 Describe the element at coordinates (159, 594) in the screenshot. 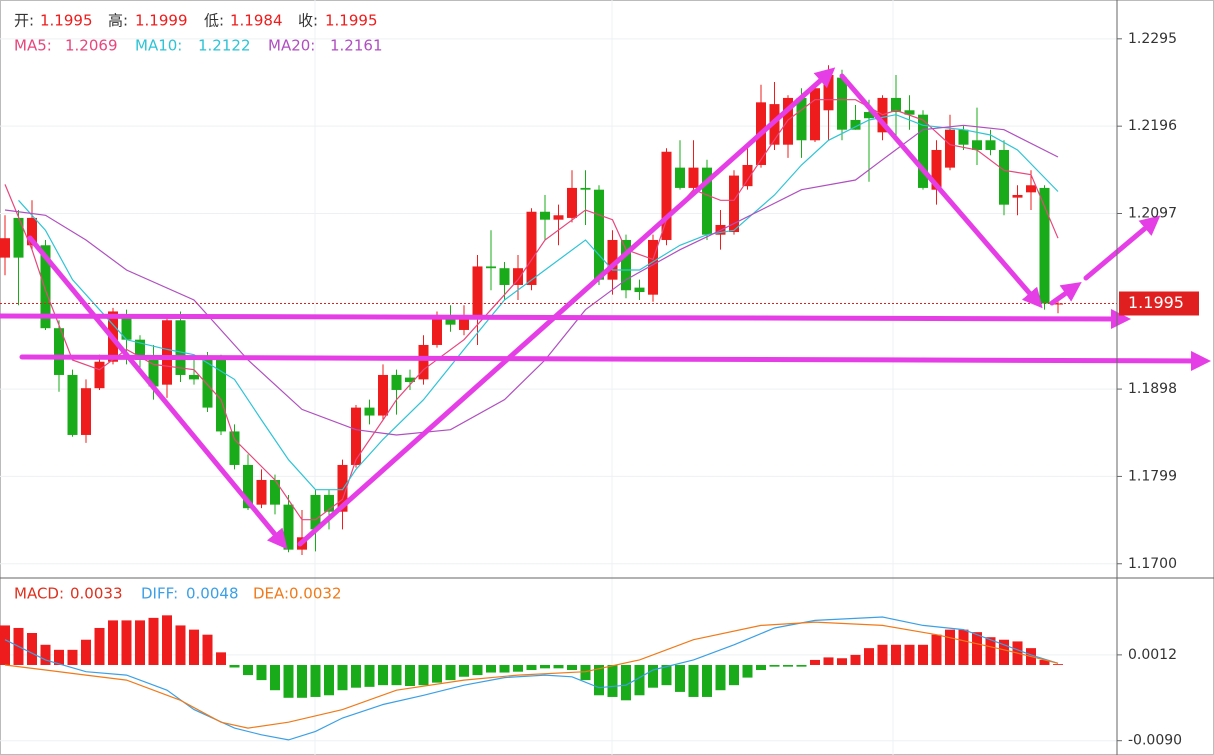

I see `legend-label: DIFF:` at that location.